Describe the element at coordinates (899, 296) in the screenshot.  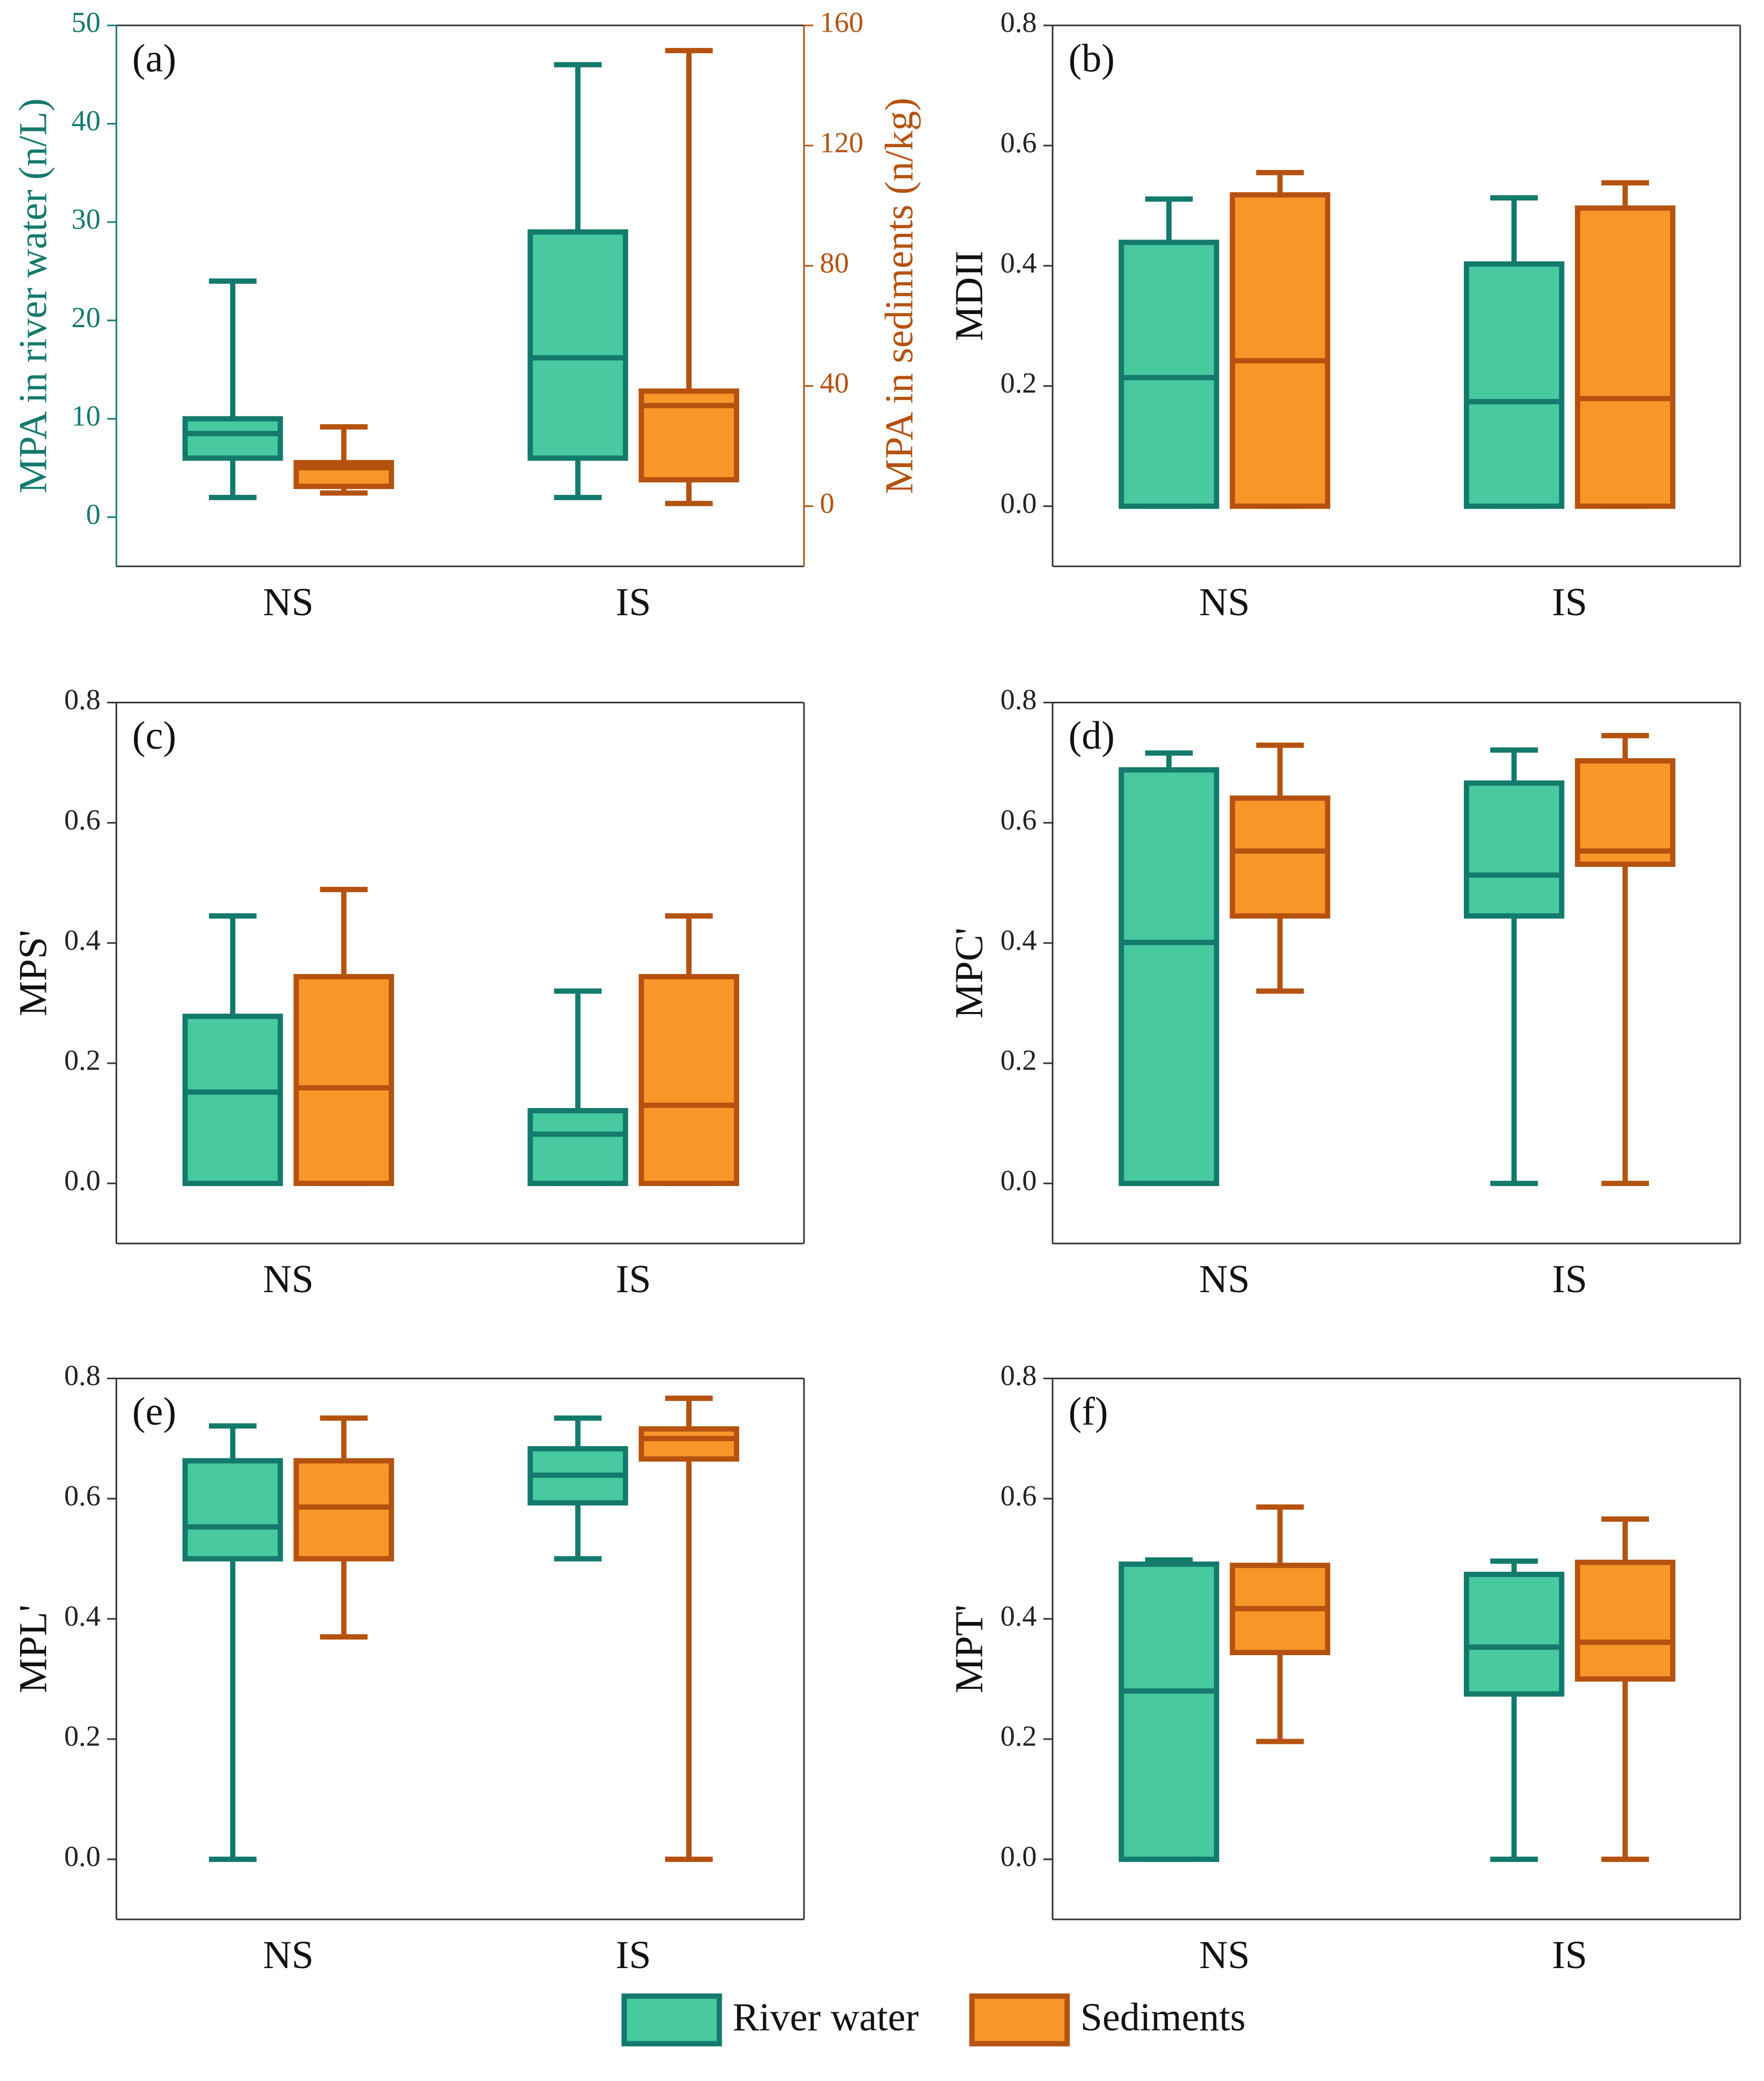
I see `y2-axis-label: MPA in sediments (n/kg)` at that location.